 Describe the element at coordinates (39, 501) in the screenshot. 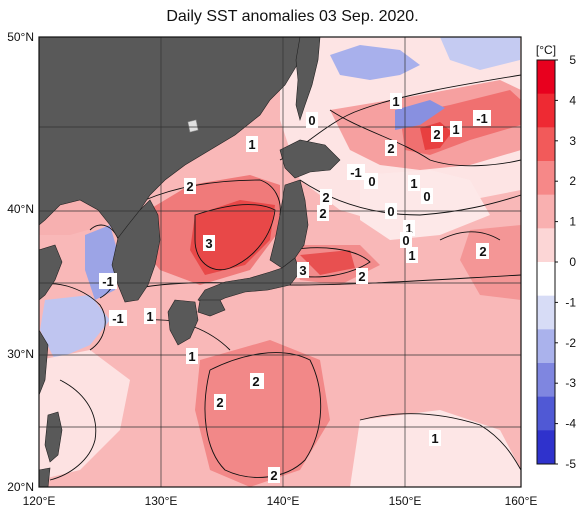

I see `x-tick-label: 120°E` at that location.